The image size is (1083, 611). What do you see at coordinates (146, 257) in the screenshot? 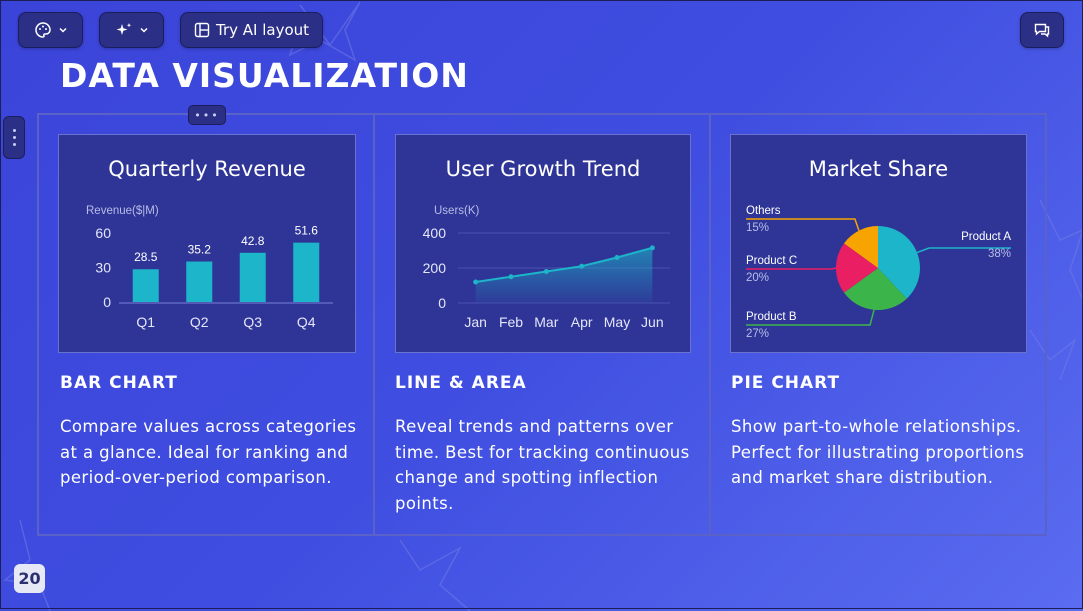
I see `bar-value-label: 28.5` at bounding box center [146, 257].